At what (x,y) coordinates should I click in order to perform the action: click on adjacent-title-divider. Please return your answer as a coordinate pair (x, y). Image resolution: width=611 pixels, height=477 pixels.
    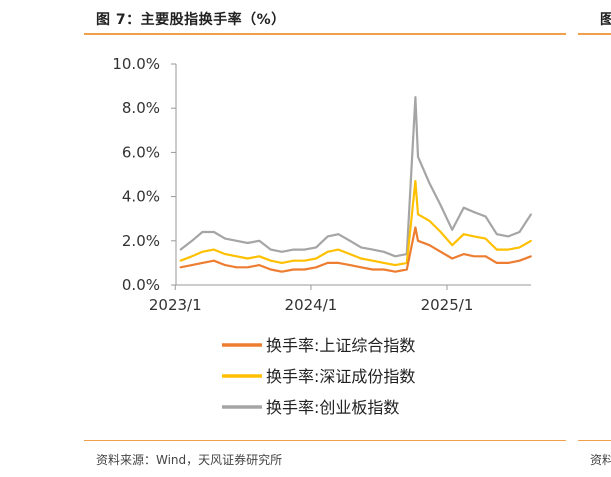
    Looking at the image, I should click on (594, 34).